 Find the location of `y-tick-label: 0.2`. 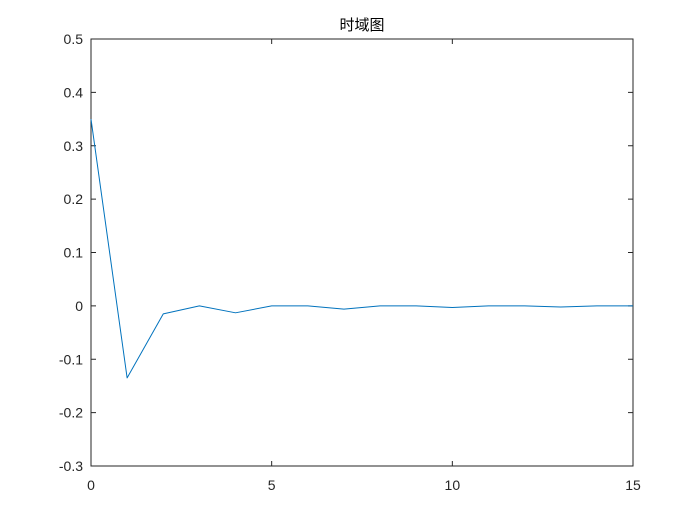

y-tick-label: 0.2 is located at coordinates (74, 199).